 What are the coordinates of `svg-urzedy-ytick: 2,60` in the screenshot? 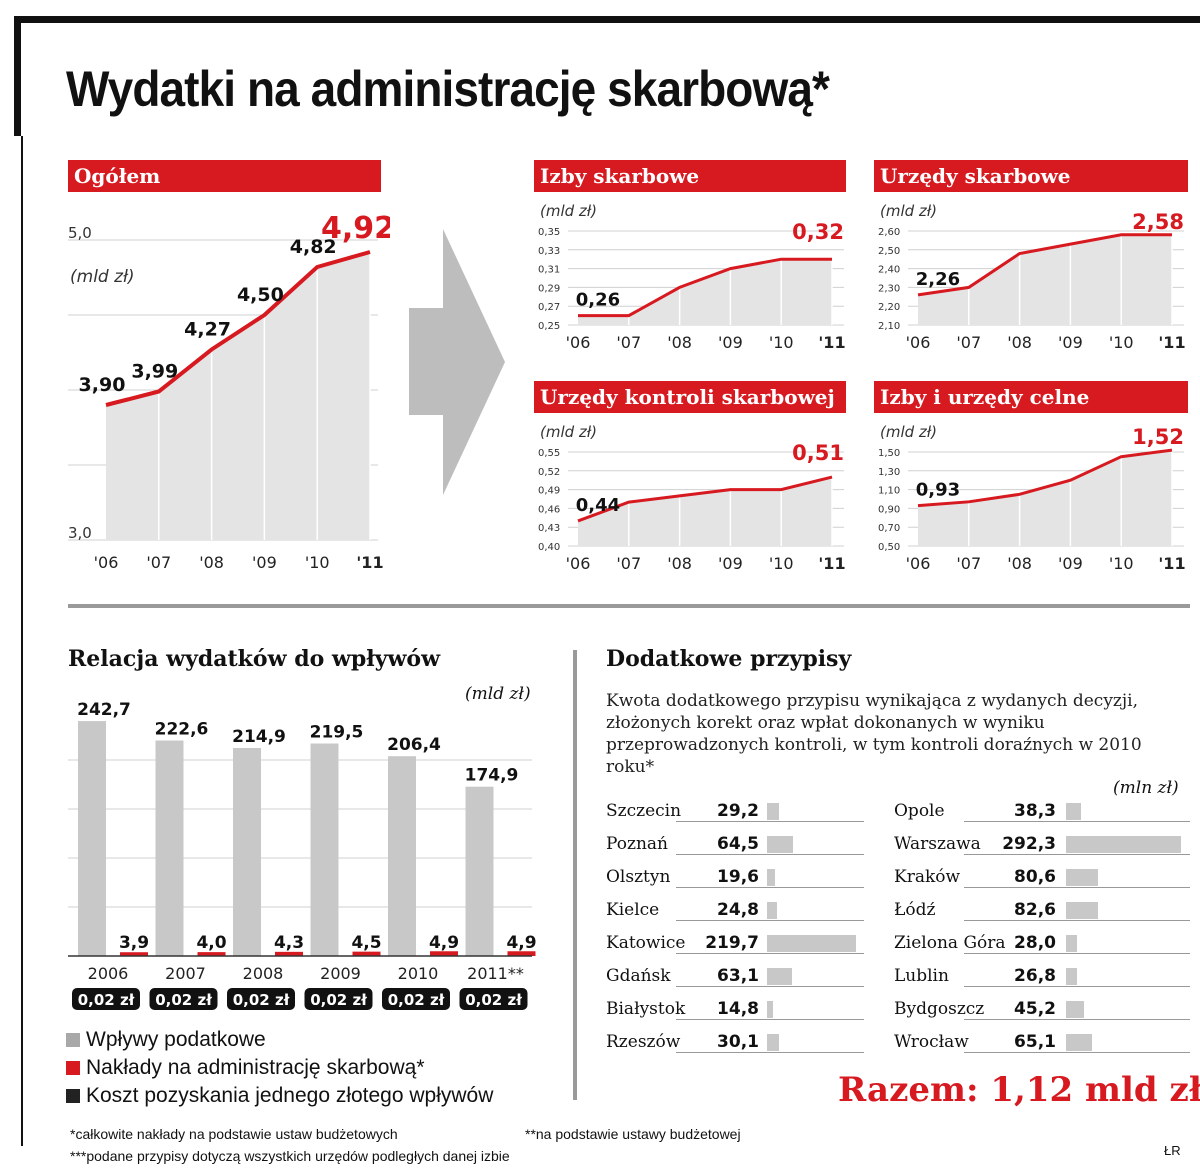 It's located at (889, 232).